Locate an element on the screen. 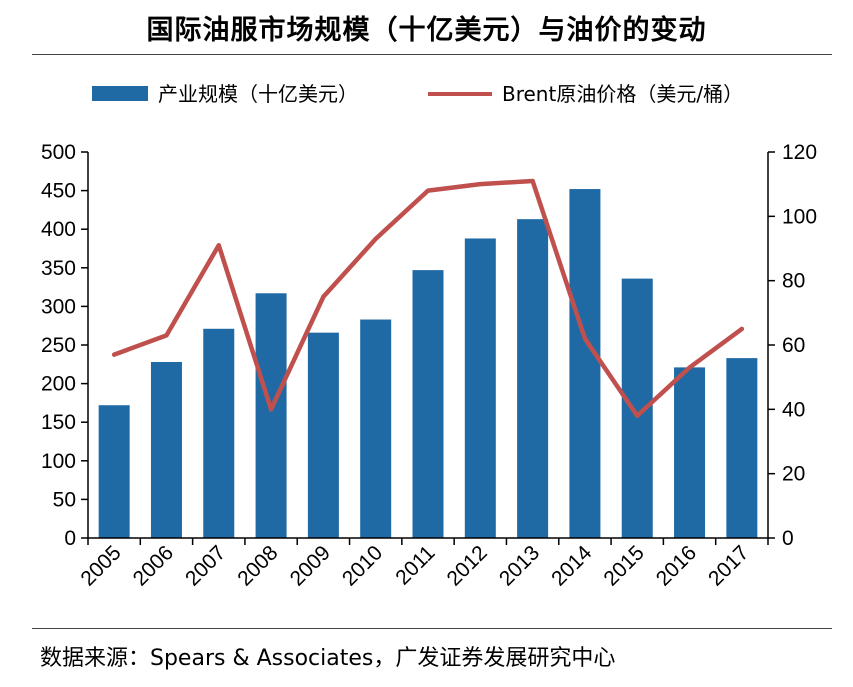 Image resolution: width=853 pixels, height=687 pixels. y-right-tick-label: 20 is located at coordinates (793, 474).